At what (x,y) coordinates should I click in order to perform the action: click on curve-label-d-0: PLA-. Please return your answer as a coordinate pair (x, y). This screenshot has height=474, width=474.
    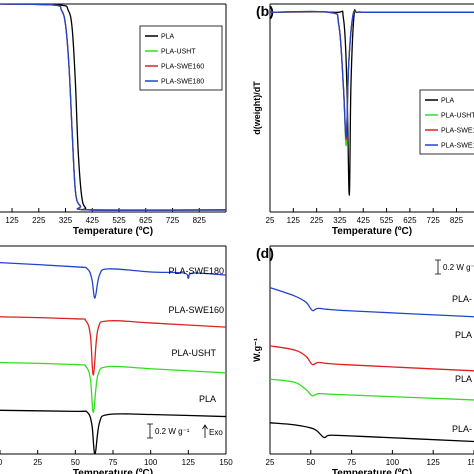
    Looking at the image, I should click on (462, 299).